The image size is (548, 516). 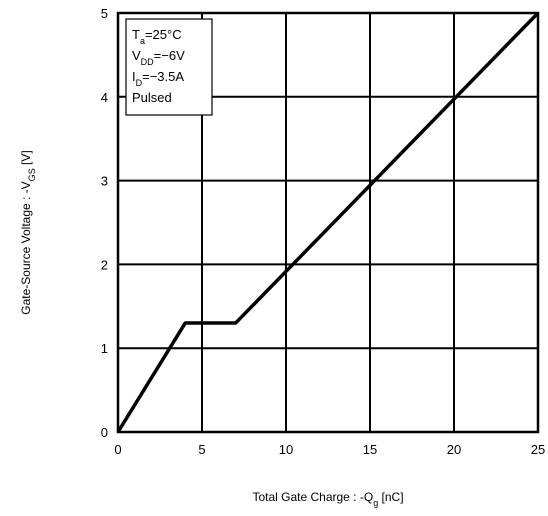 What do you see at coordinates (163, 76) in the screenshot?
I see `legend-line-rest: =−3.5A` at bounding box center [163, 76].